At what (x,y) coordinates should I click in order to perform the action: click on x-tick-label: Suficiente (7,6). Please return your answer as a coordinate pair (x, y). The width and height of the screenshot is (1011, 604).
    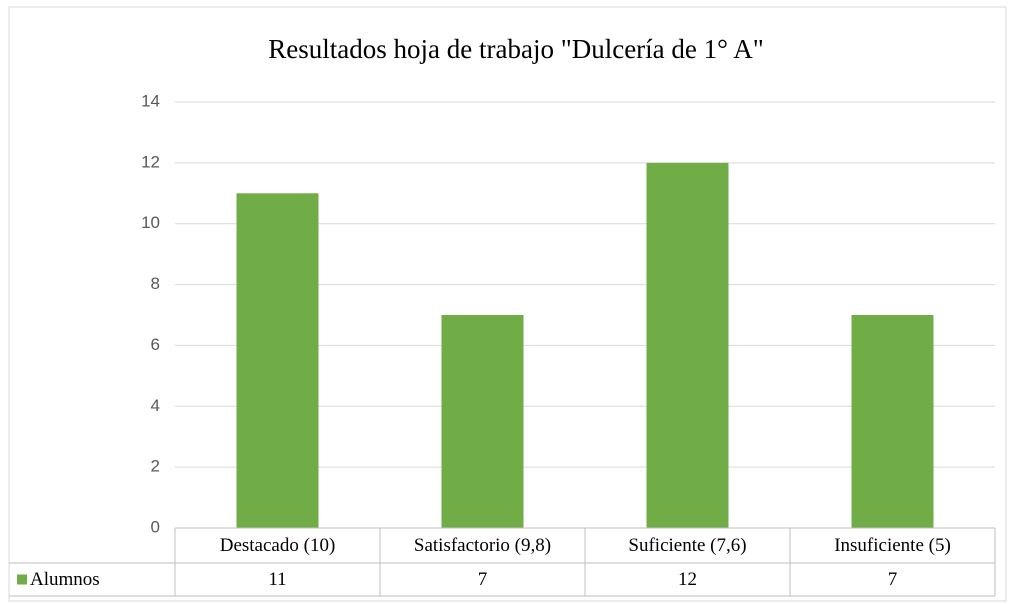
    Looking at the image, I should click on (687, 545).